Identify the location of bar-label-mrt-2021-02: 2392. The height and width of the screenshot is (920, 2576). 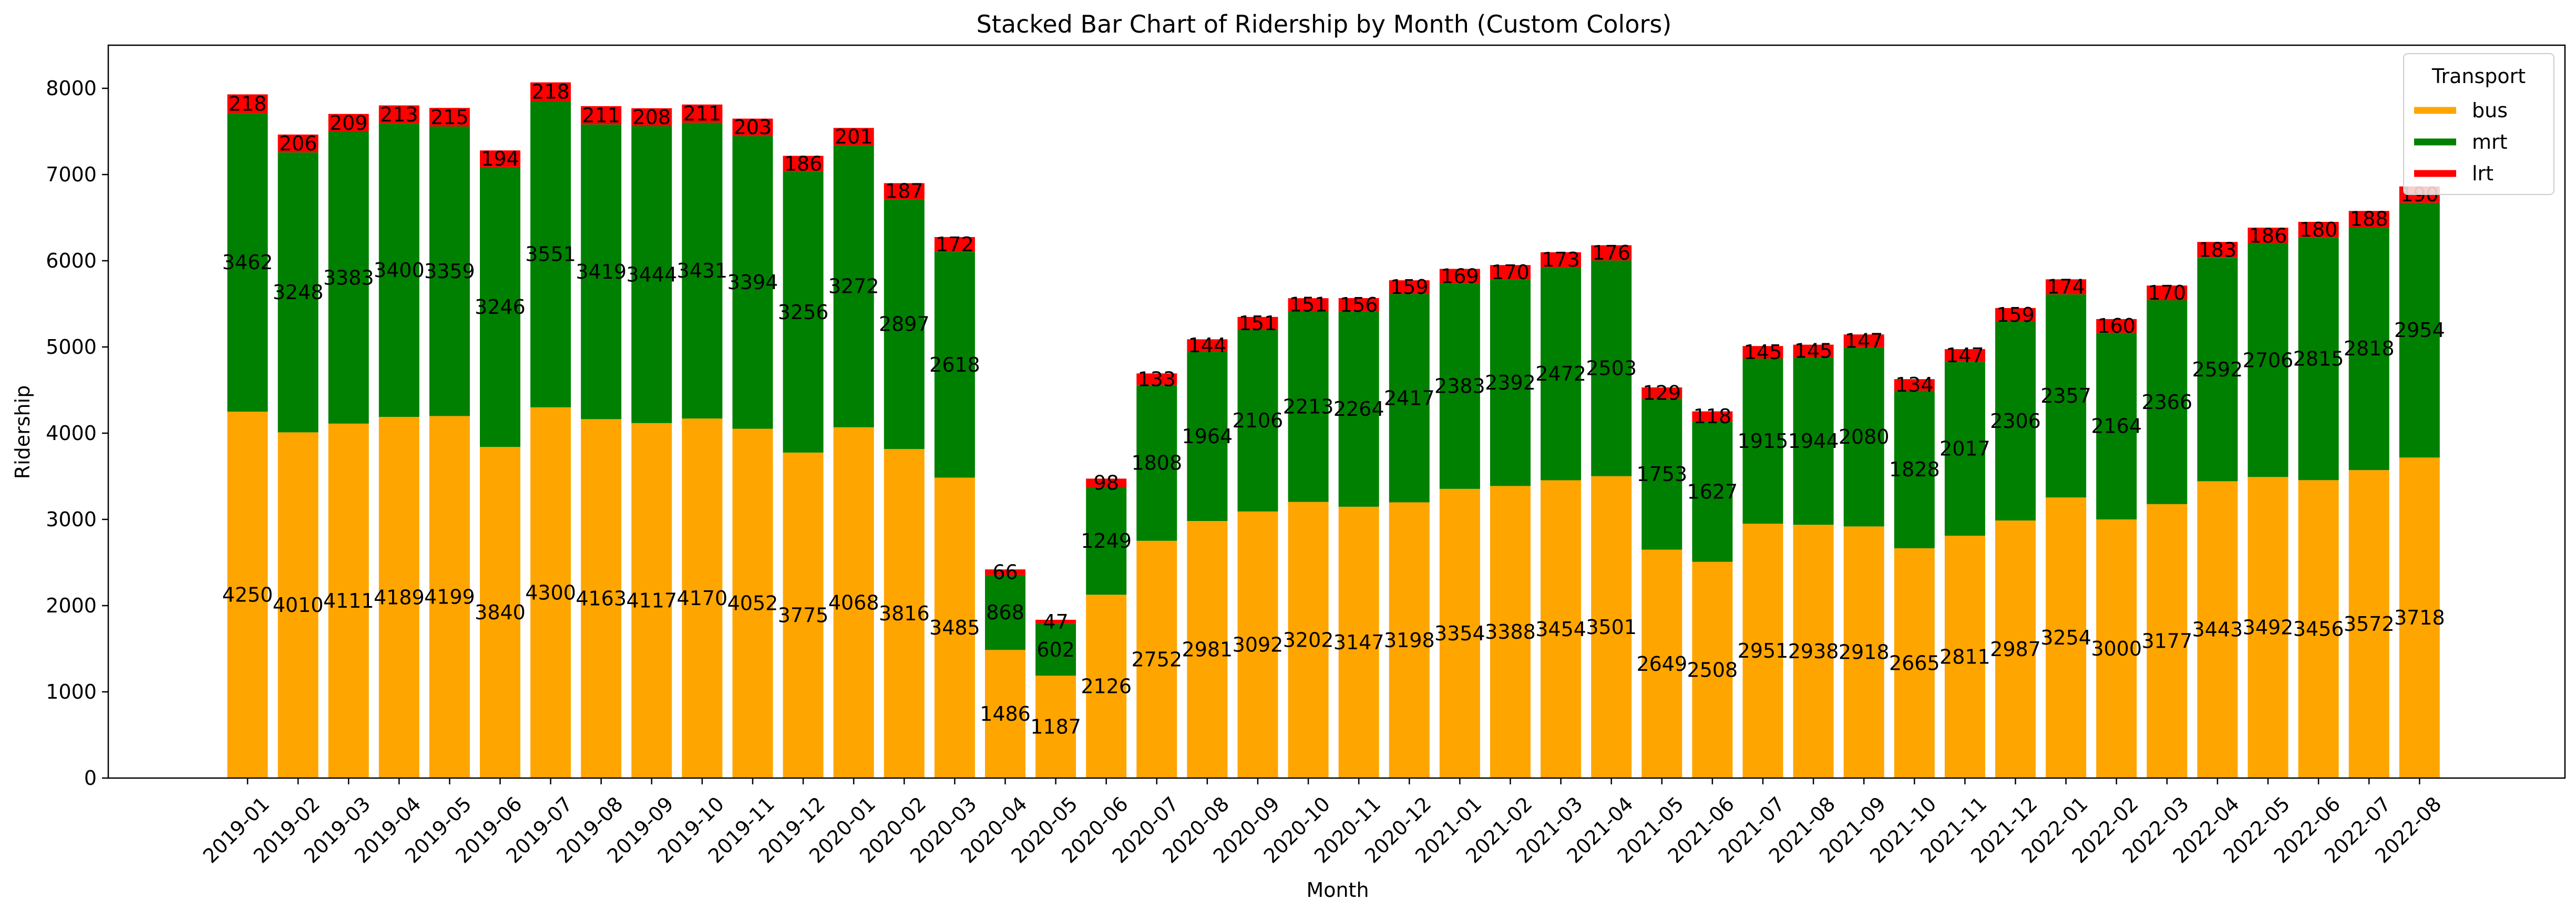
(1510, 382).